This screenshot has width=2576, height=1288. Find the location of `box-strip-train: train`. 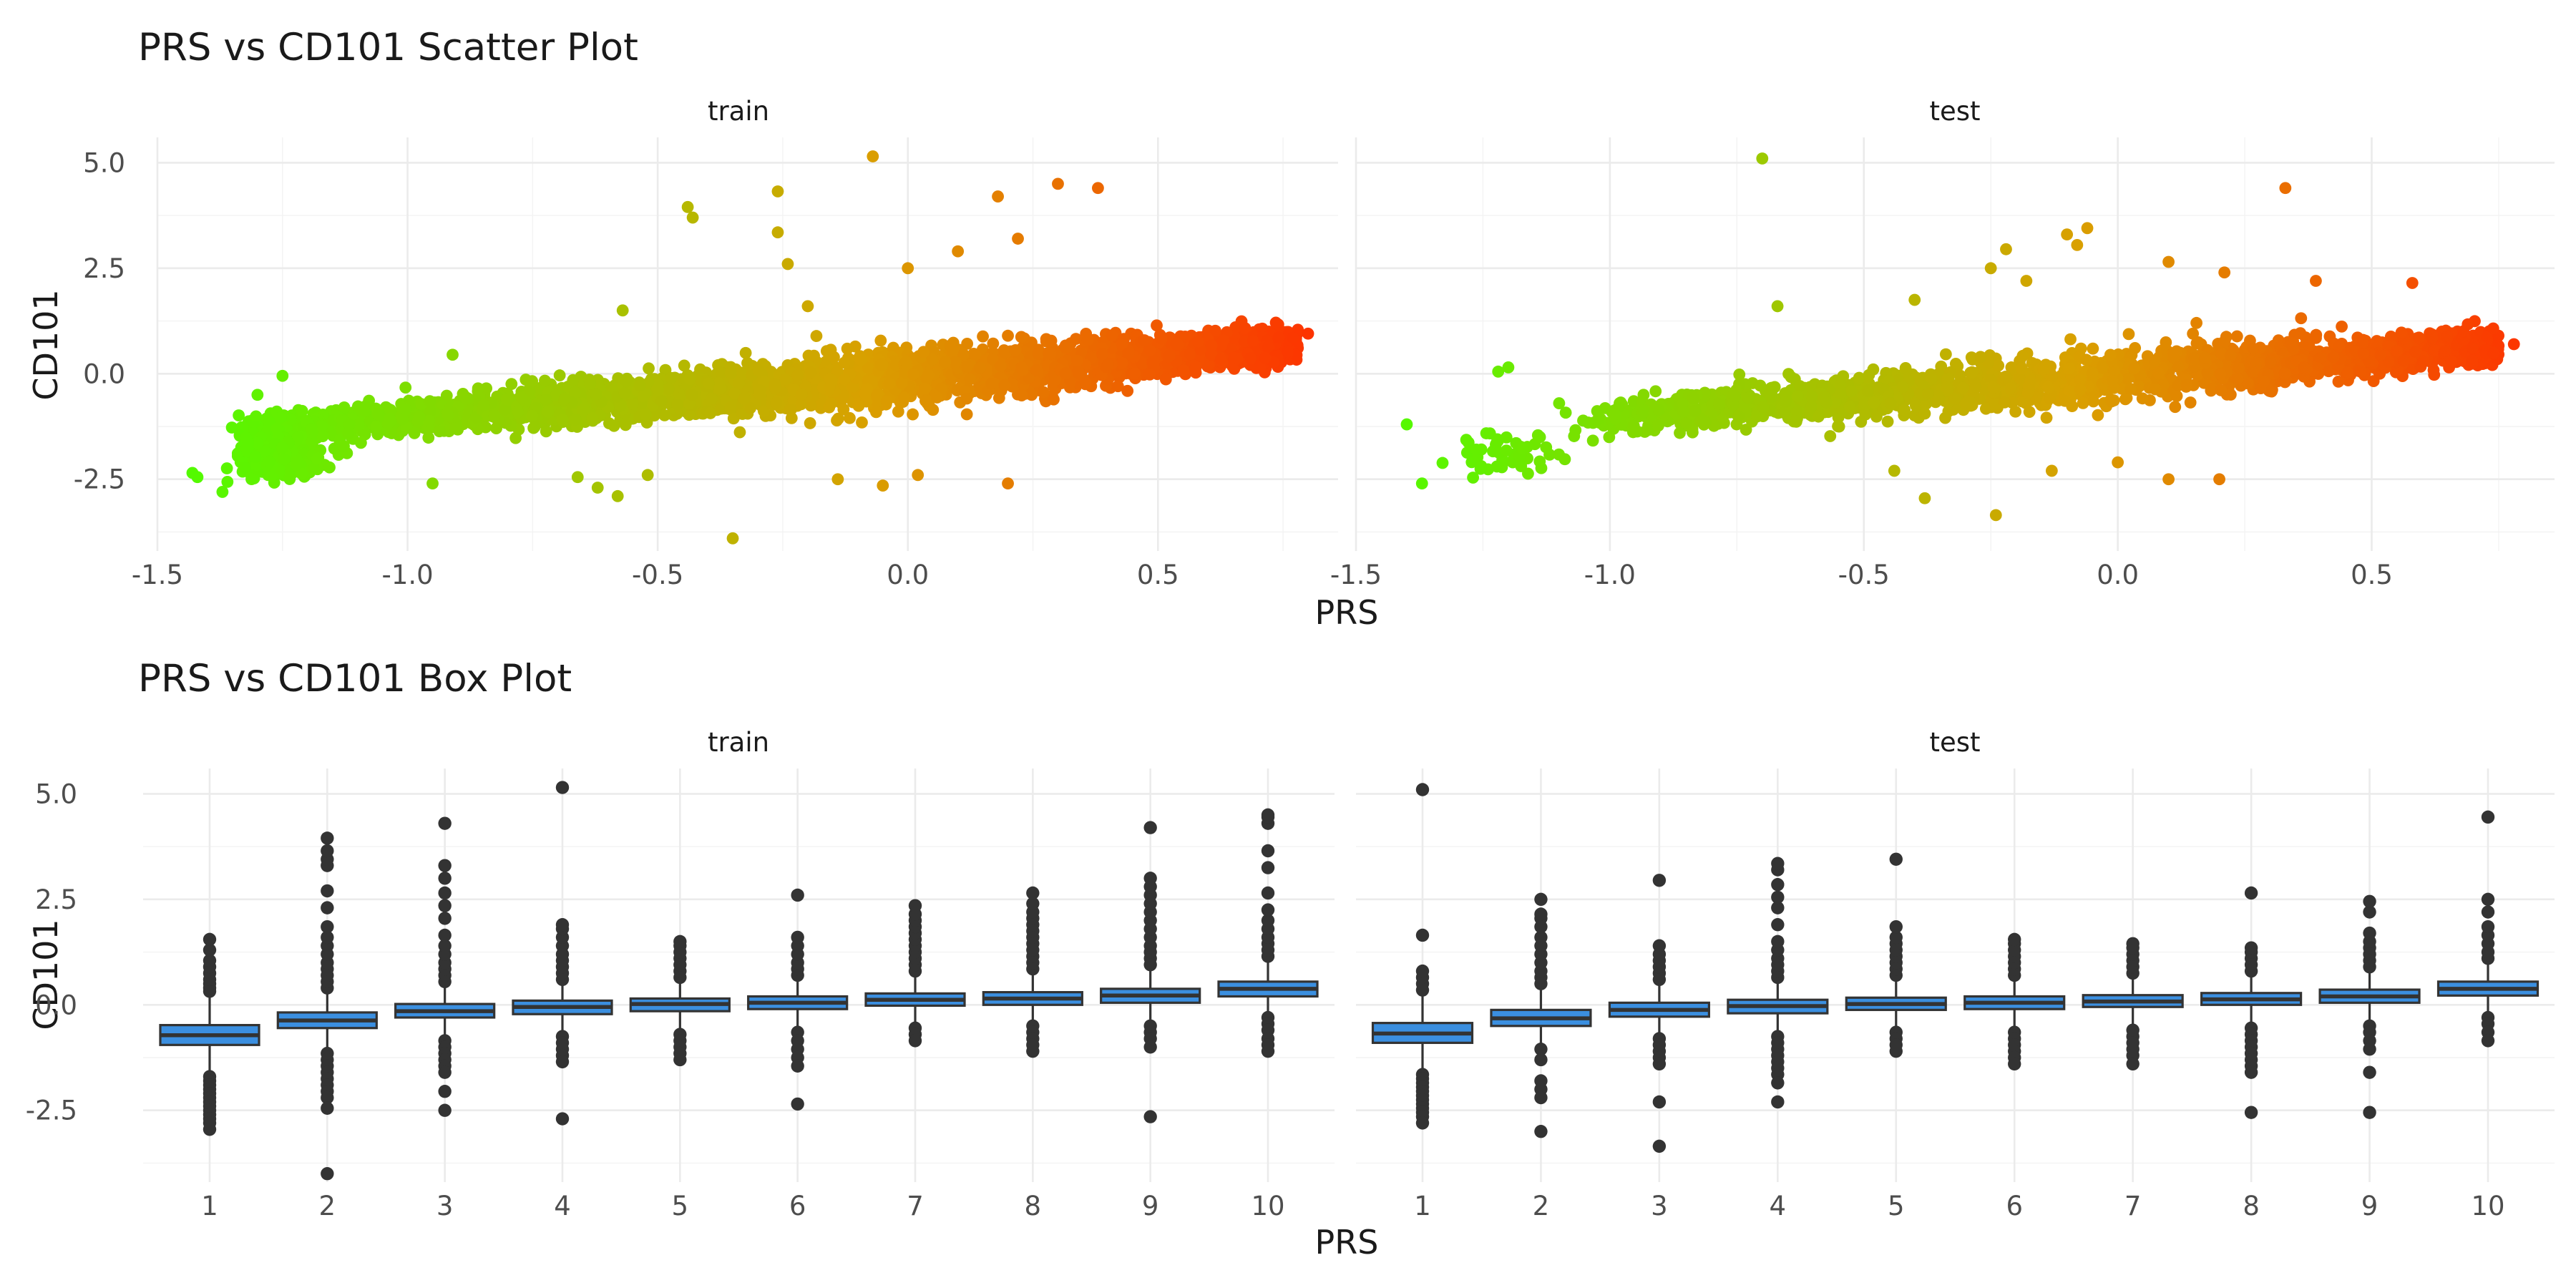

box-strip-train: train is located at coordinates (738, 742).